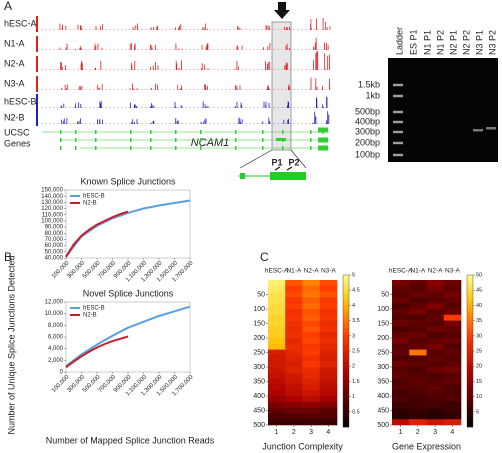  What do you see at coordinates (259, 381) in the screenshot?
I see `y-tick-label: 350` at bounding box center [259, 381].